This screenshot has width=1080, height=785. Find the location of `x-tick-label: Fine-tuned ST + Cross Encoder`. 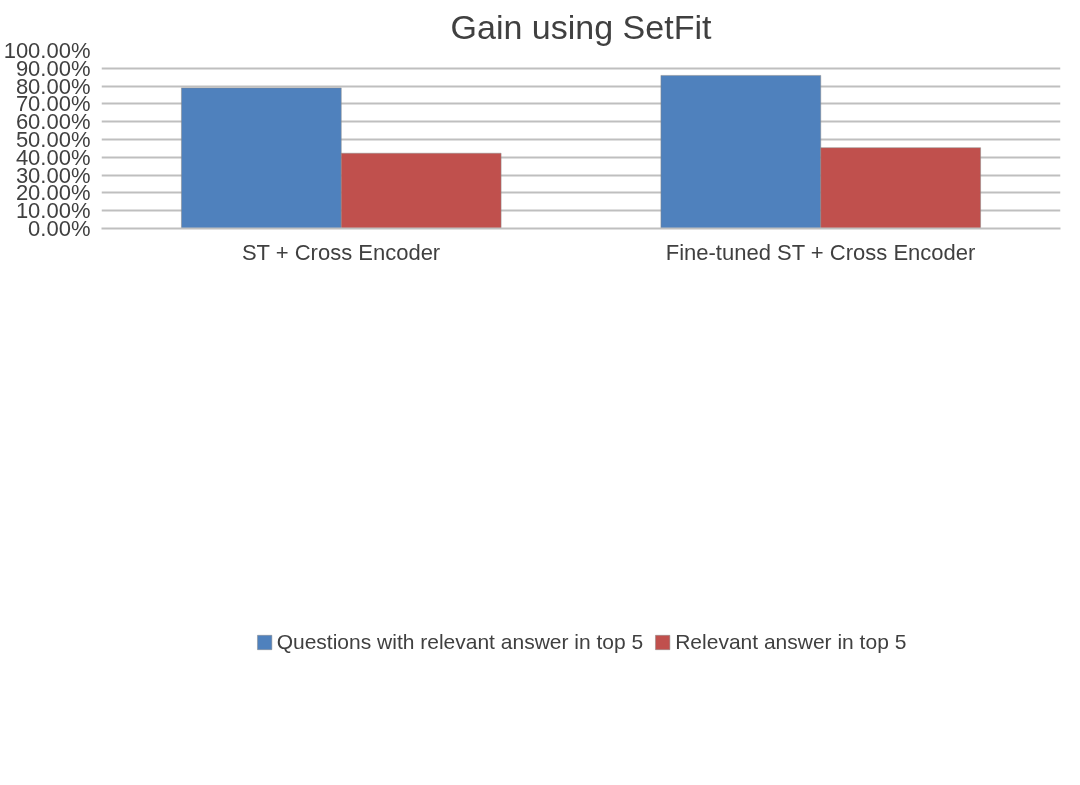

x-tick-label: Fine-tuned ST + Cross Encoder is located at coordinates (820, 252).